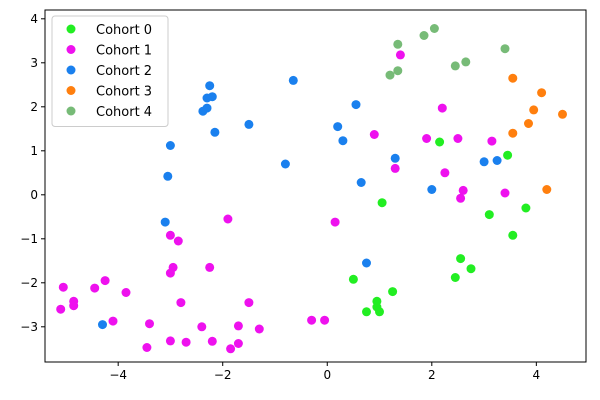 The image size is (600, 400). Describe the element at coordinates (34, 107) in the screenshot. I see `y-tick-label-5: 2` at that location.